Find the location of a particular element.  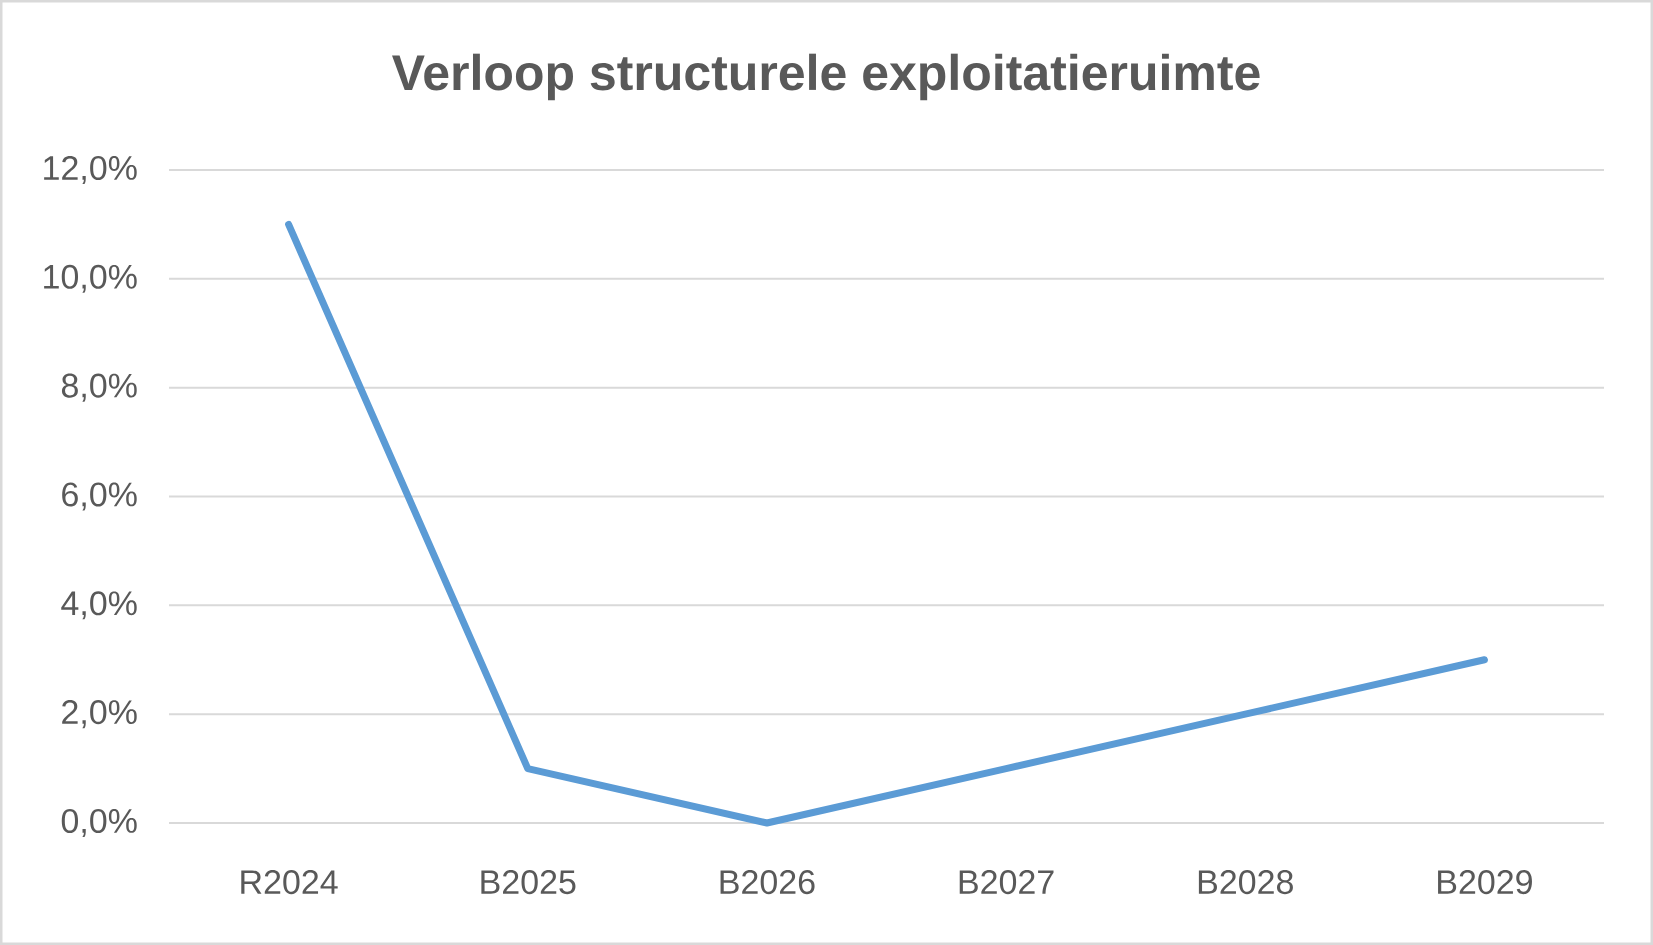

y-tick-label: 4,0% is located at coordinates (99, 605).